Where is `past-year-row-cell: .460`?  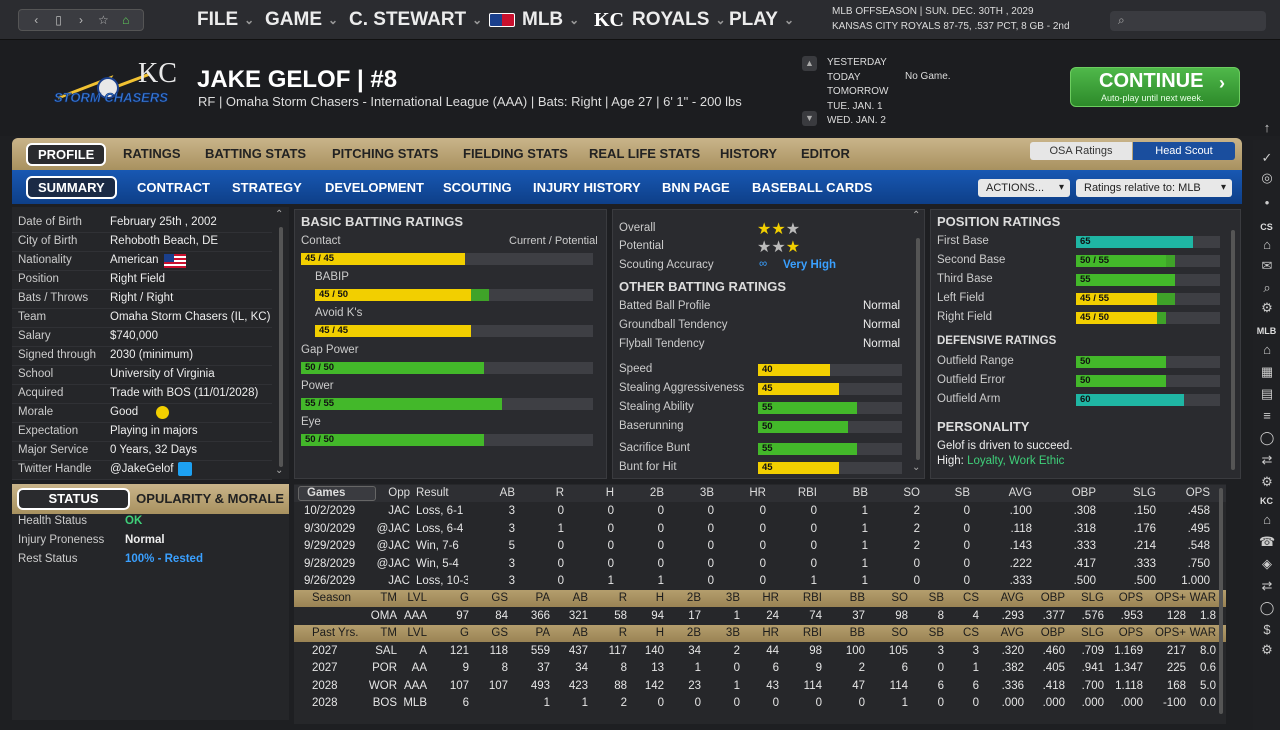 past-year-row-cell: .460 is located at coordinates (1053, 650).